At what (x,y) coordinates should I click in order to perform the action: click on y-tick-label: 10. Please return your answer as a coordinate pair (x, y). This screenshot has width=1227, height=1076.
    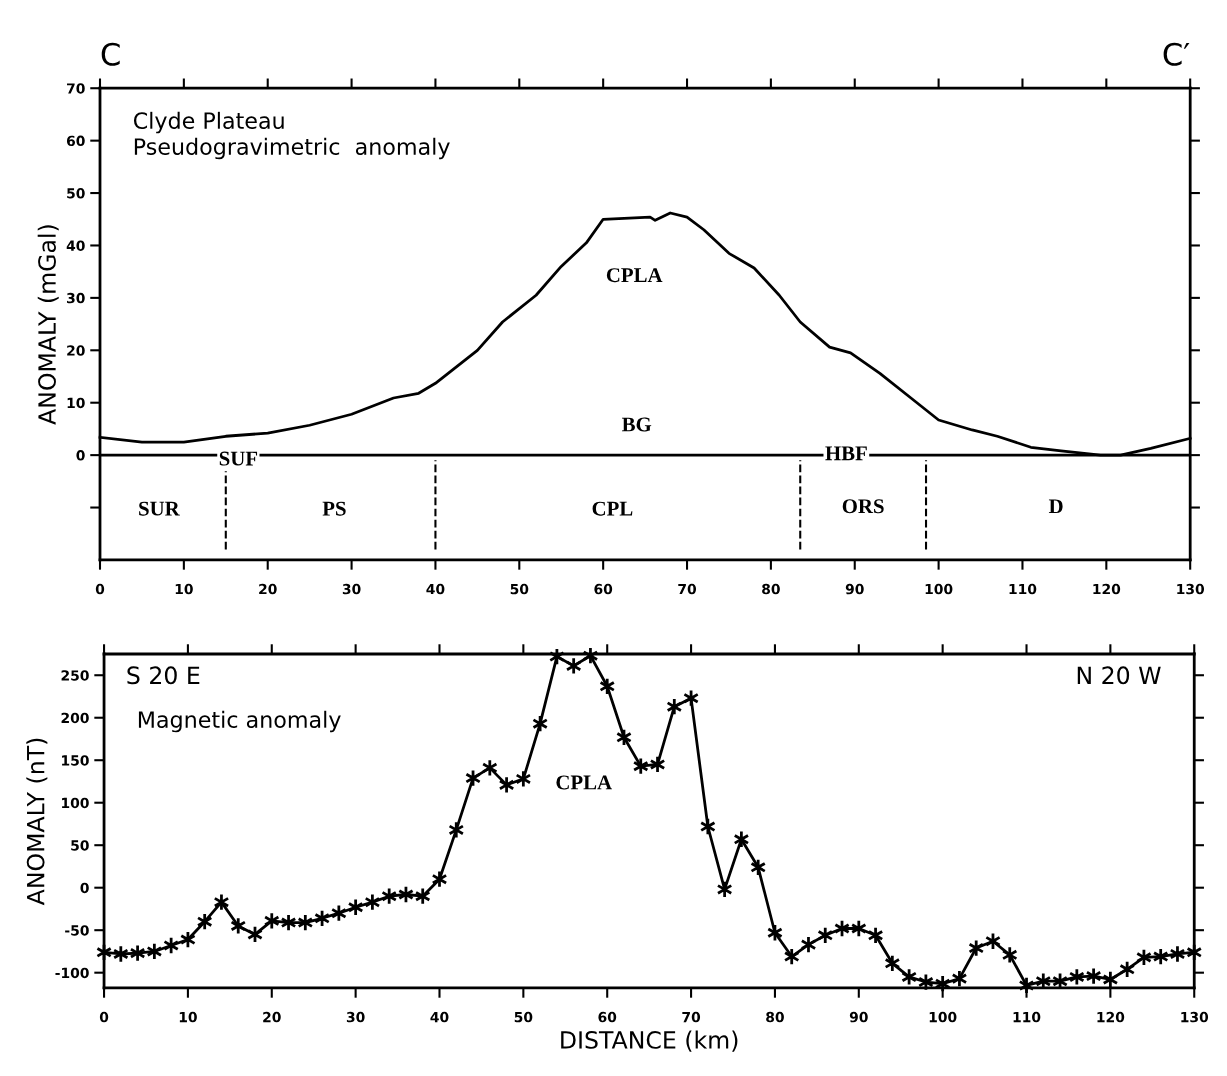
    Looking at the image, I should click on (76, 403).